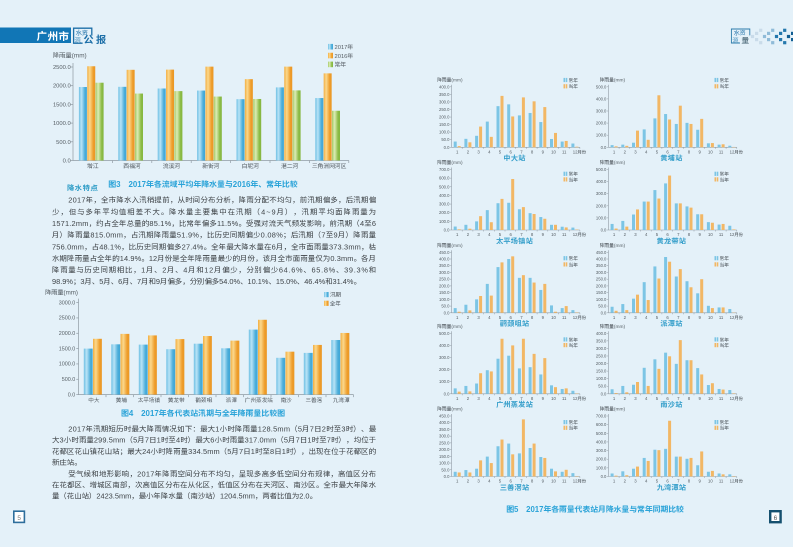  I want to click on svg-text: 新庄站。, so click(67, 462).